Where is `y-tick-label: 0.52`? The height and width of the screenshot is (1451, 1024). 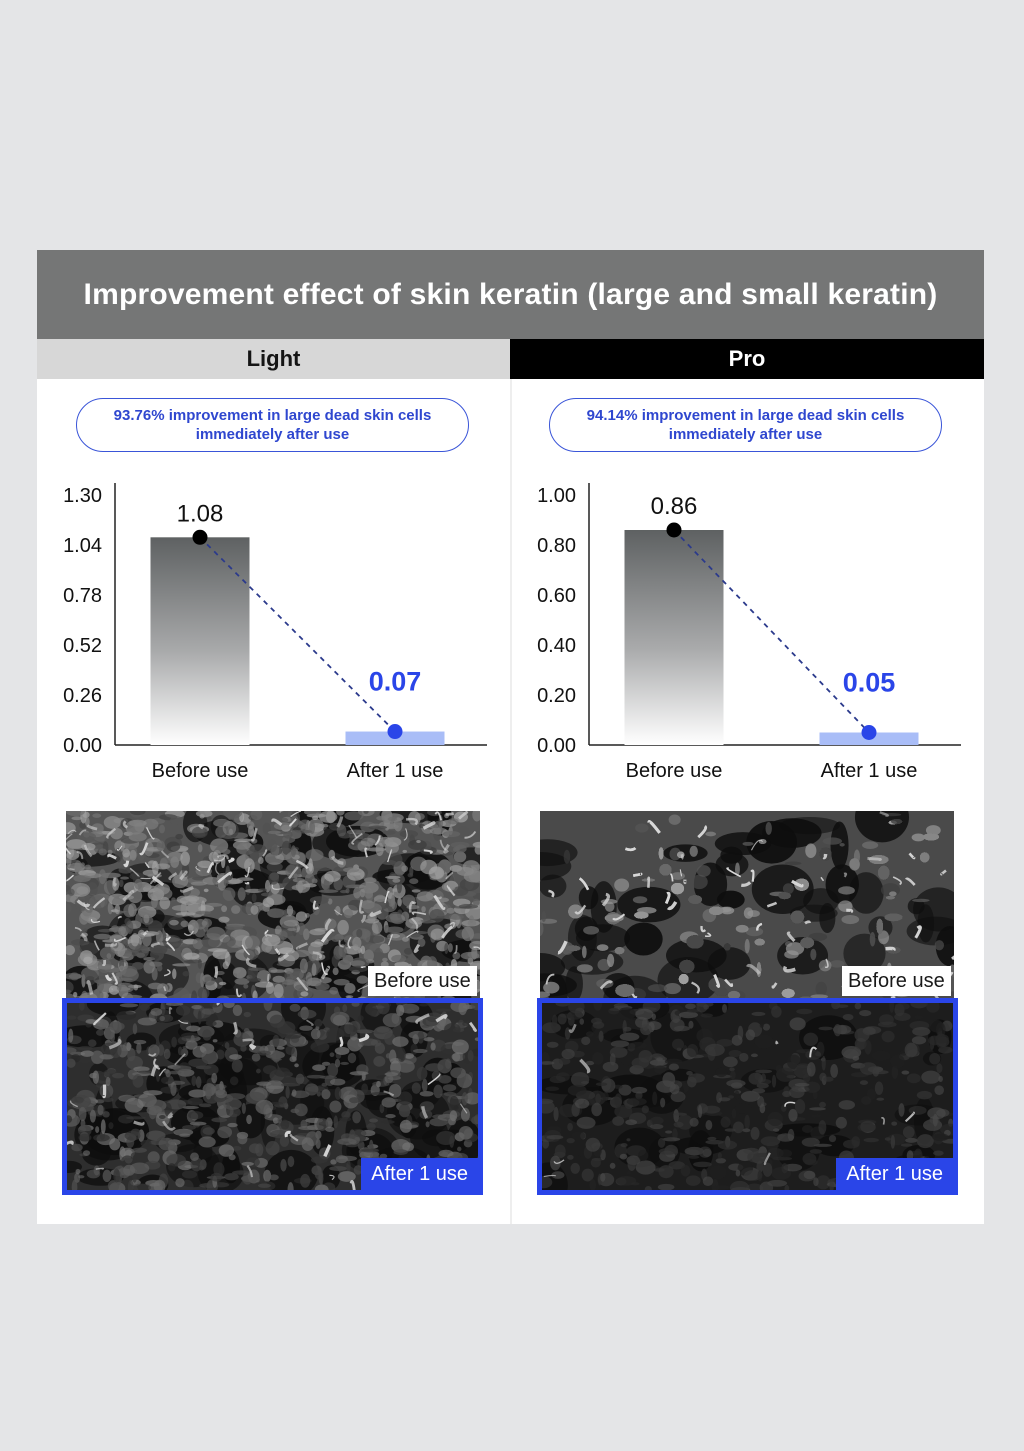 y-tick-label: 0.52 is located at coordinates (82, 646).